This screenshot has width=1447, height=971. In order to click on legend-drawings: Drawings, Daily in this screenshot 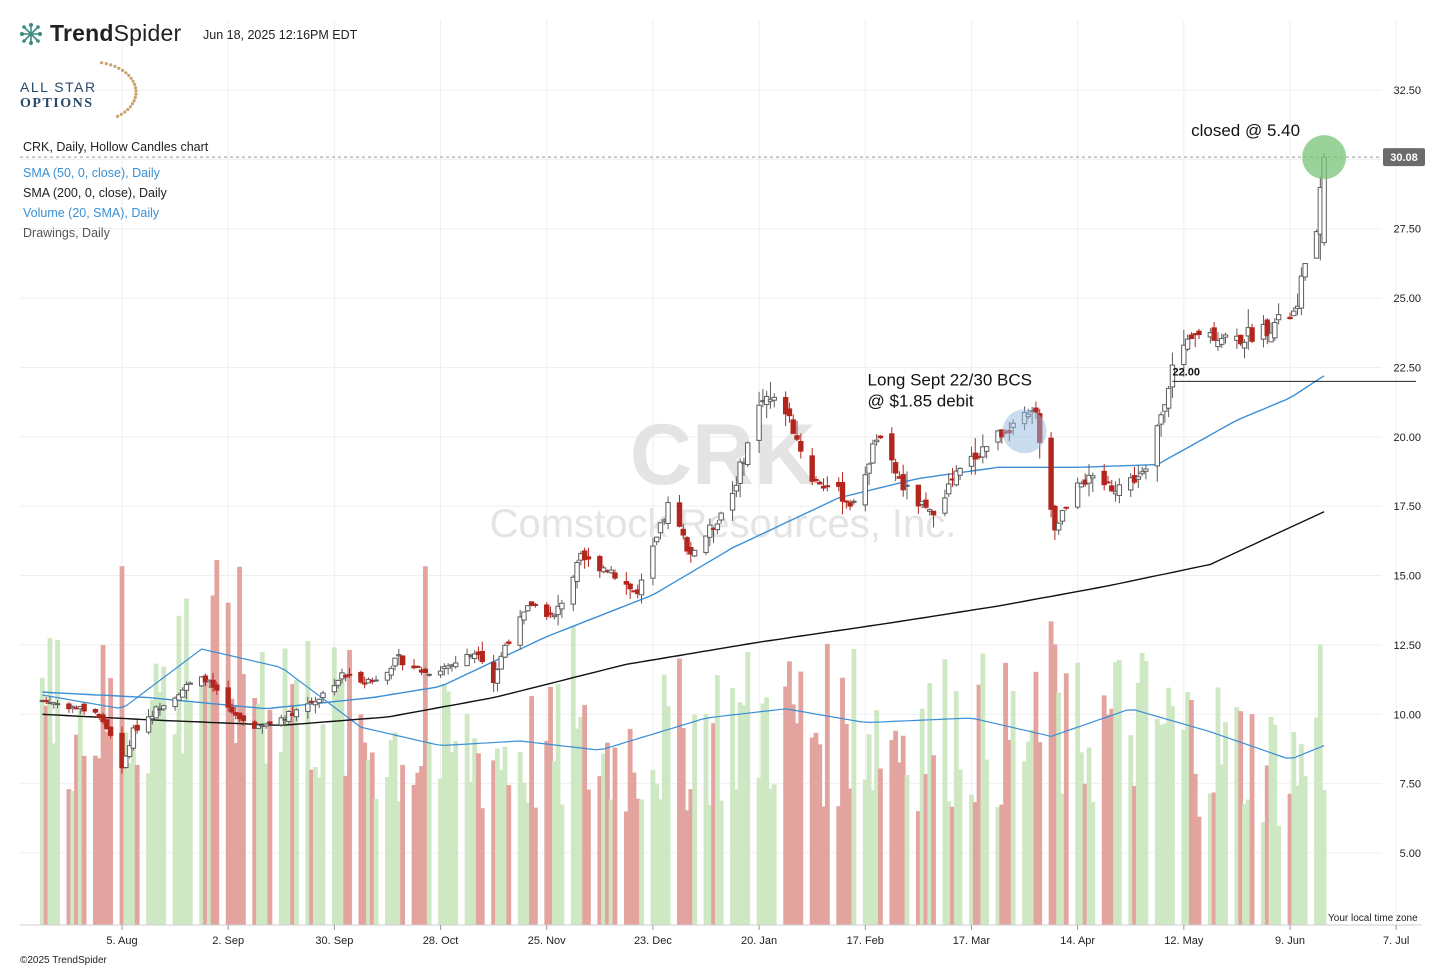, I will do `click(66, 233)`.